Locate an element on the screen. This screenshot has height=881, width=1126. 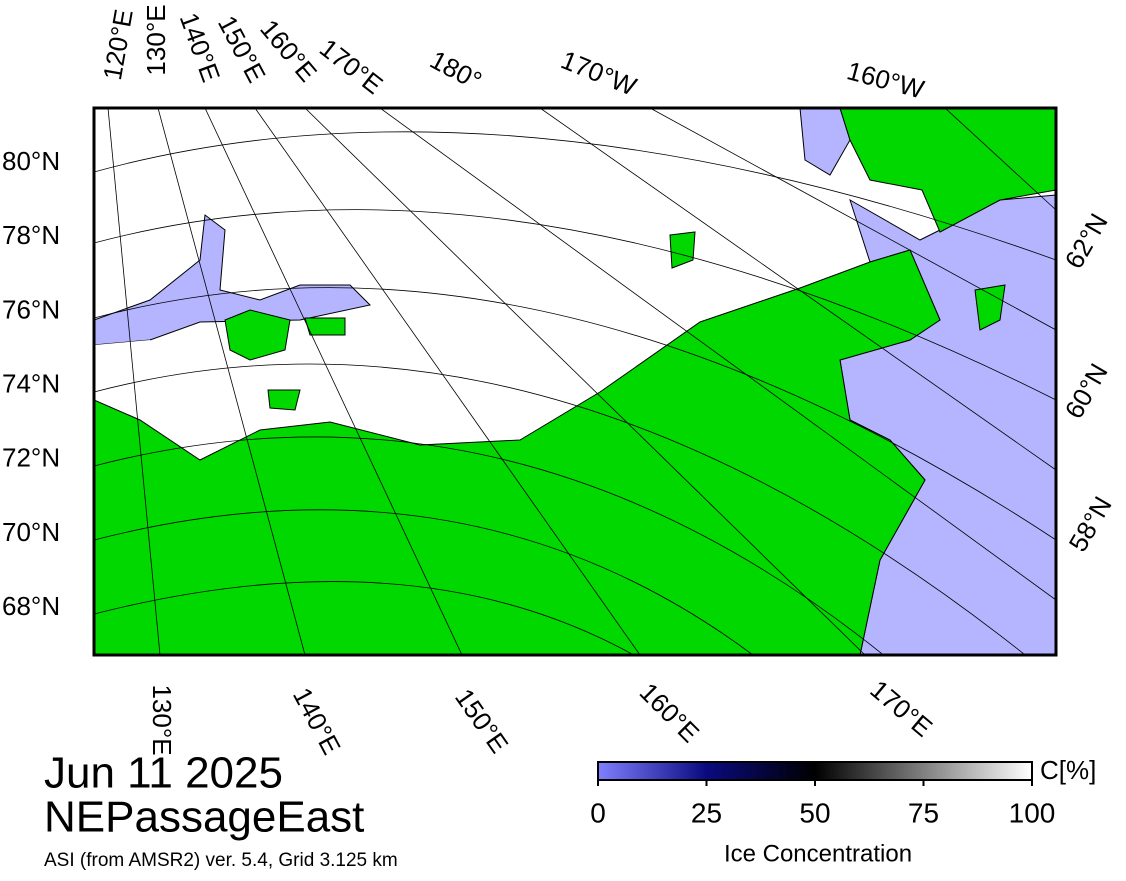
colorbar-label: Ice Concentration is located at coordinates (818, 853).